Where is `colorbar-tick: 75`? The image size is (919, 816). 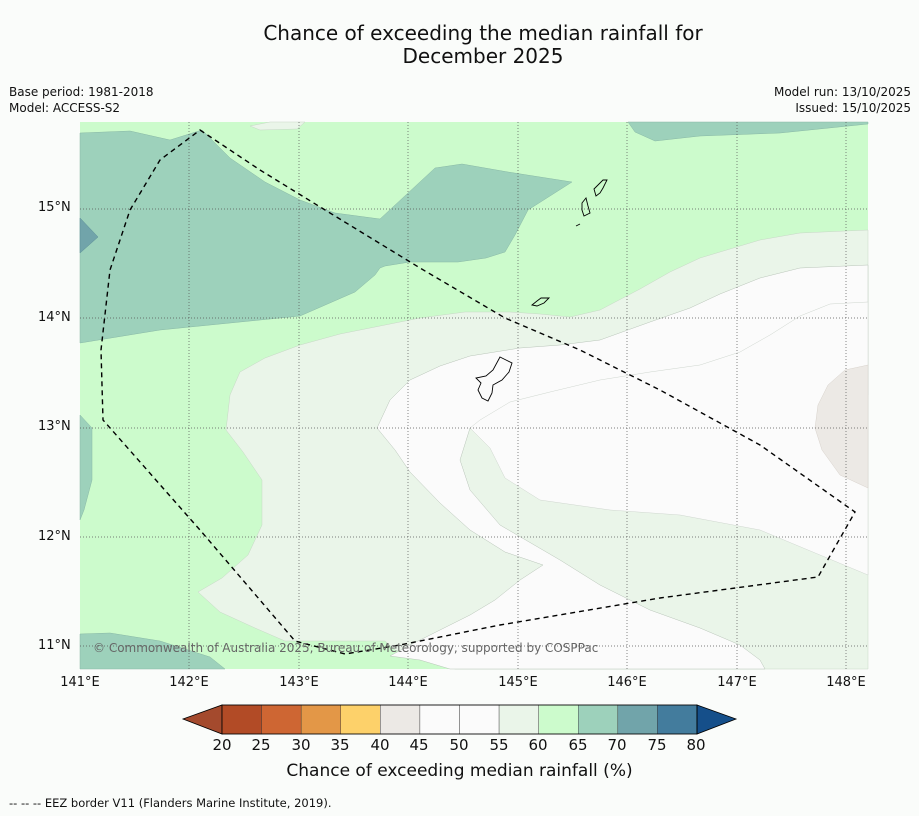
colorbar-tick: 75 is located at coordinates (657, 745).